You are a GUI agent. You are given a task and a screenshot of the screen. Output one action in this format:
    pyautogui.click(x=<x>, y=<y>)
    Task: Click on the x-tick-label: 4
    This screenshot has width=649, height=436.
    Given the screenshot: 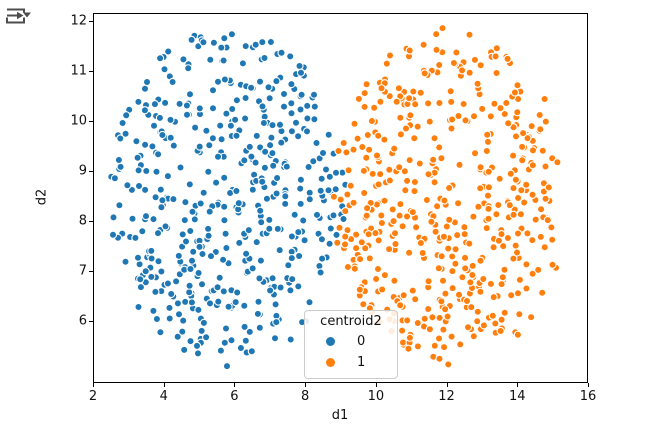 What is the action you would take?
    pyautogui.click(x=163, y=396)
    